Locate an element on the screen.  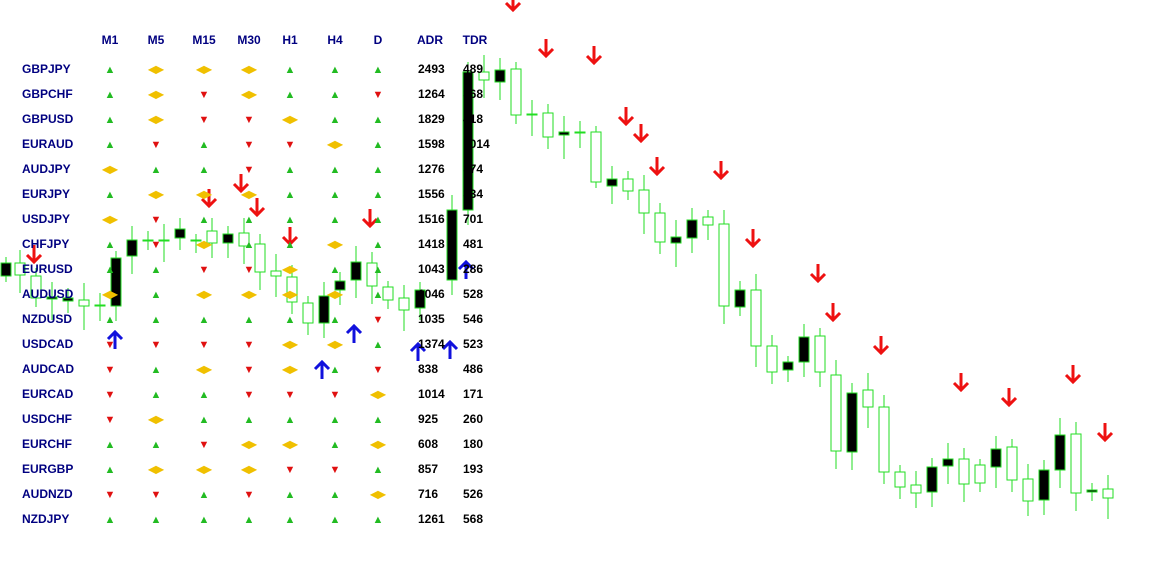
buy-arrow is located at coordinates (354, 333).